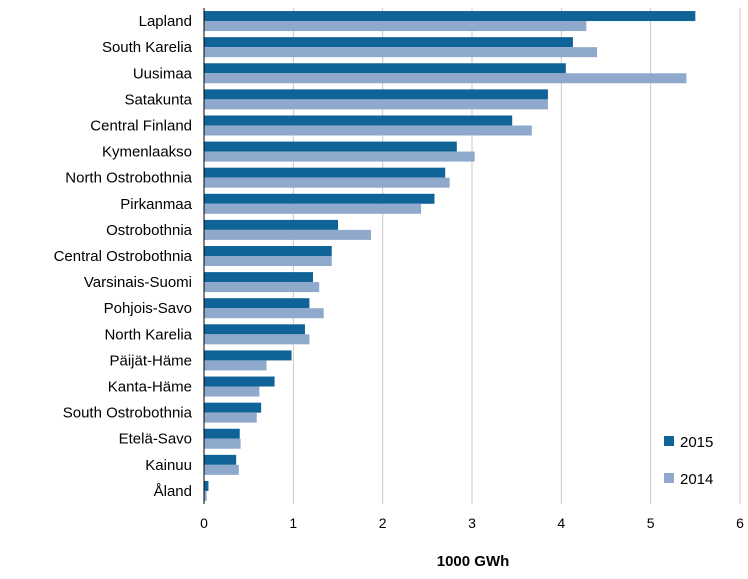 This screenshot has width=748, height=579. What do you see at coordinates (327, 182) in the screenshot?
I see `bar-north-ostrobothnia-2014` at bounding box center [327, 182].